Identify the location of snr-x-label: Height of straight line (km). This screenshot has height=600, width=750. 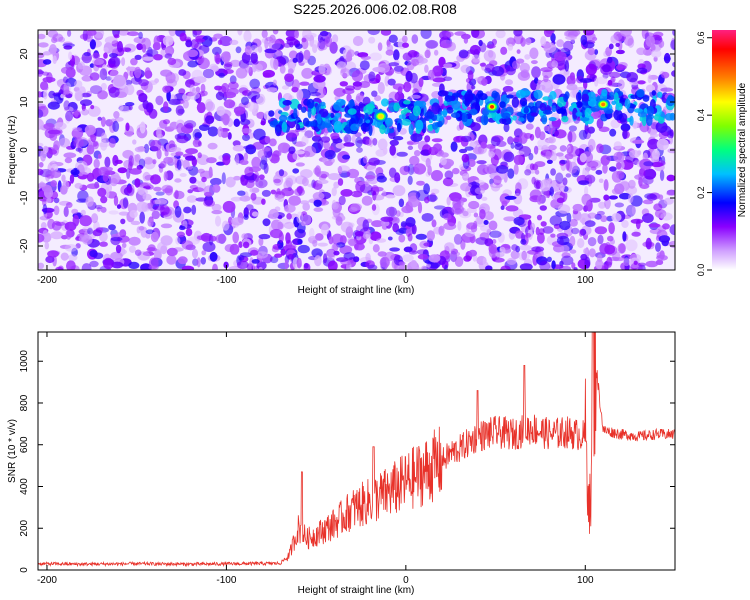
(356, 590).